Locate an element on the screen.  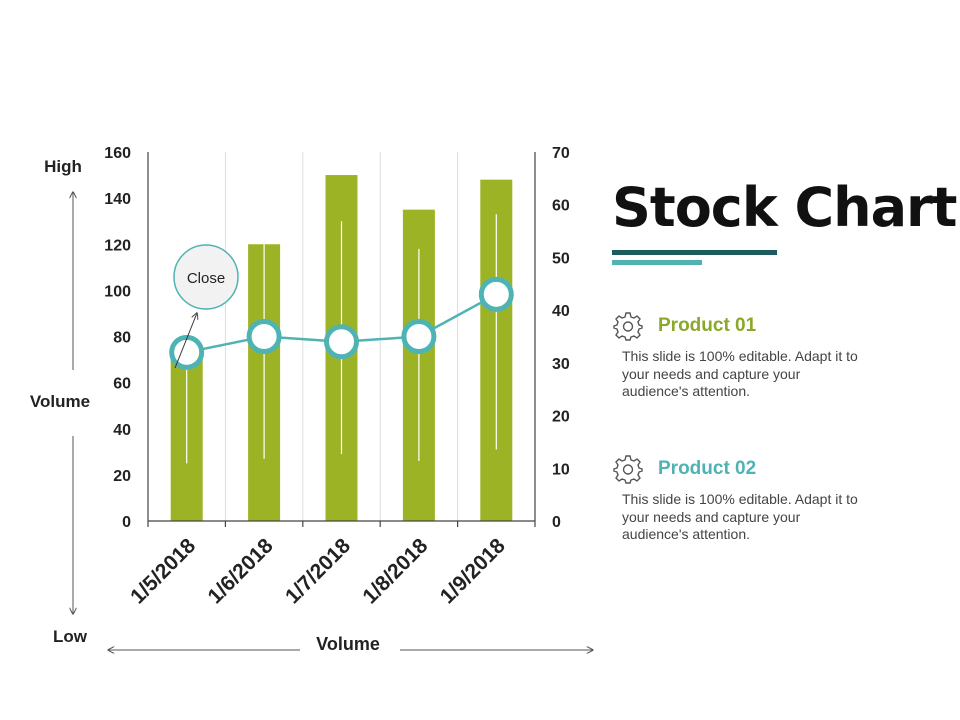
callout-bubble is located at coordinates (206, 277).